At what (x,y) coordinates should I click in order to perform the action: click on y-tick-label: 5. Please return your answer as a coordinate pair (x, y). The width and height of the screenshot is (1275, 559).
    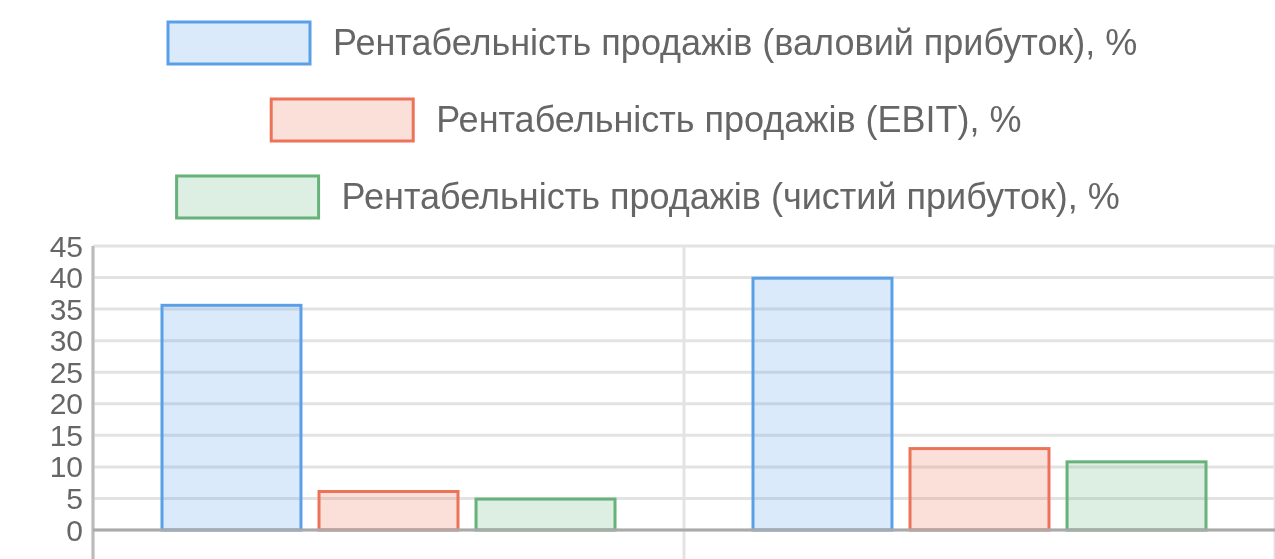
    Looking at the image, I should click on (74, 498).